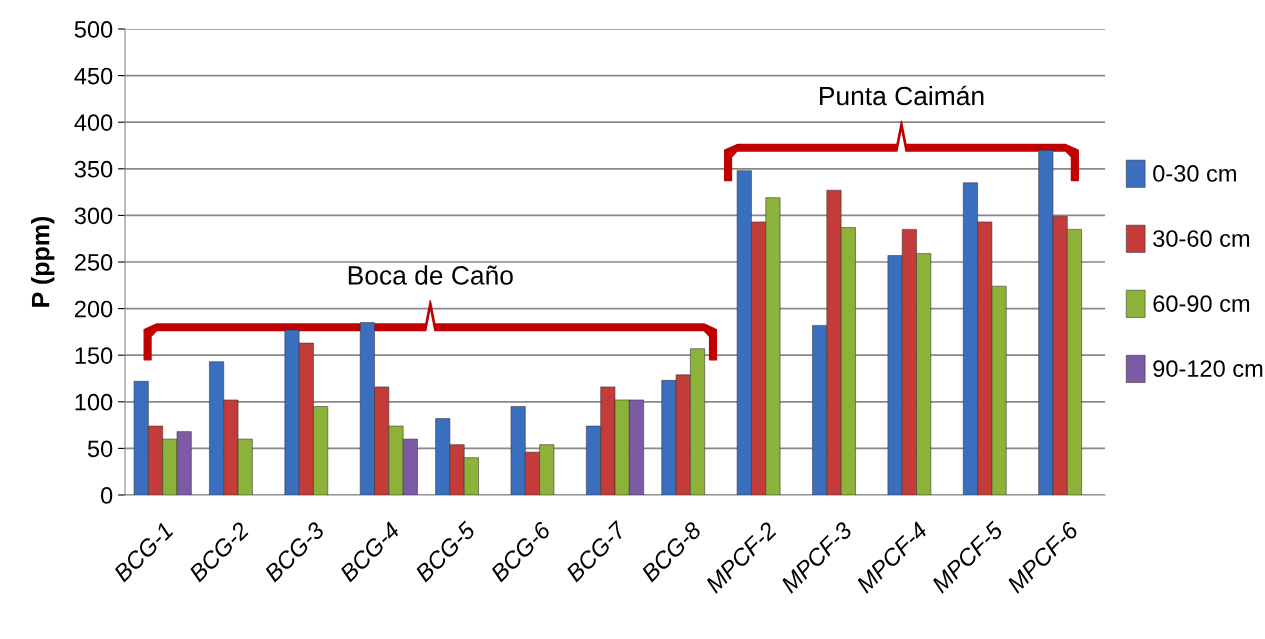  Describe the element at coordinates (93, 169) in the screenshot. I see `y-tick-label: 350` at that location.